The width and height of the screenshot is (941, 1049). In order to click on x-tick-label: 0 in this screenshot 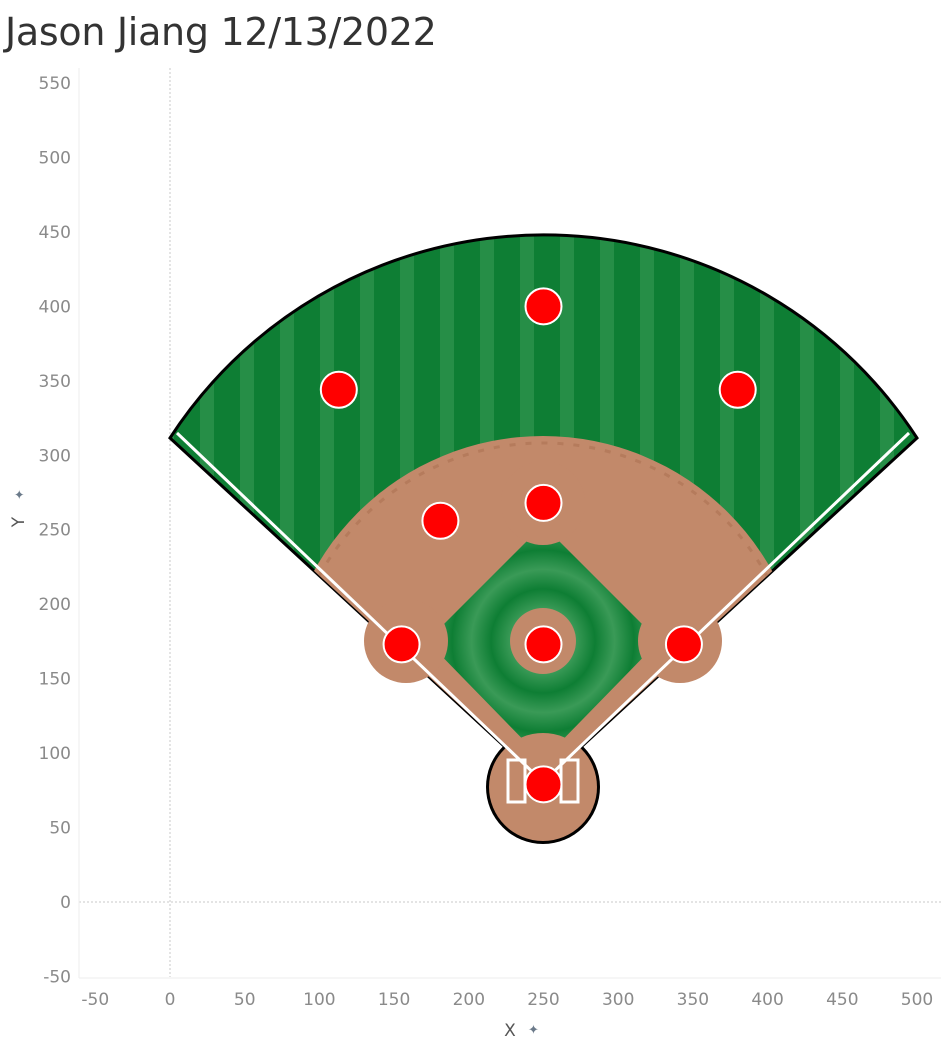, I will do `click(170, 1000)`.